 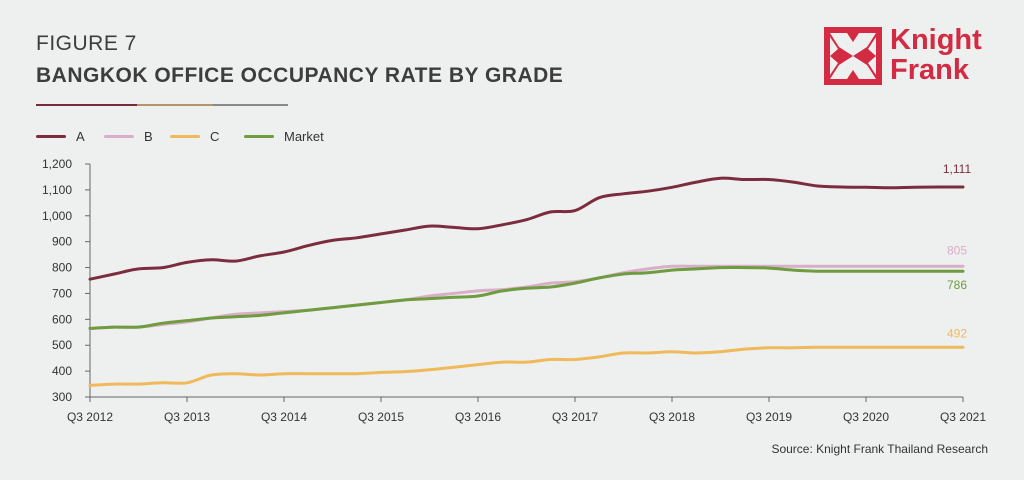 What do you see at coordinates (957, 285) in the screenshot?
I see `end-value-label-market: 786` at bounding box center [957, 285].